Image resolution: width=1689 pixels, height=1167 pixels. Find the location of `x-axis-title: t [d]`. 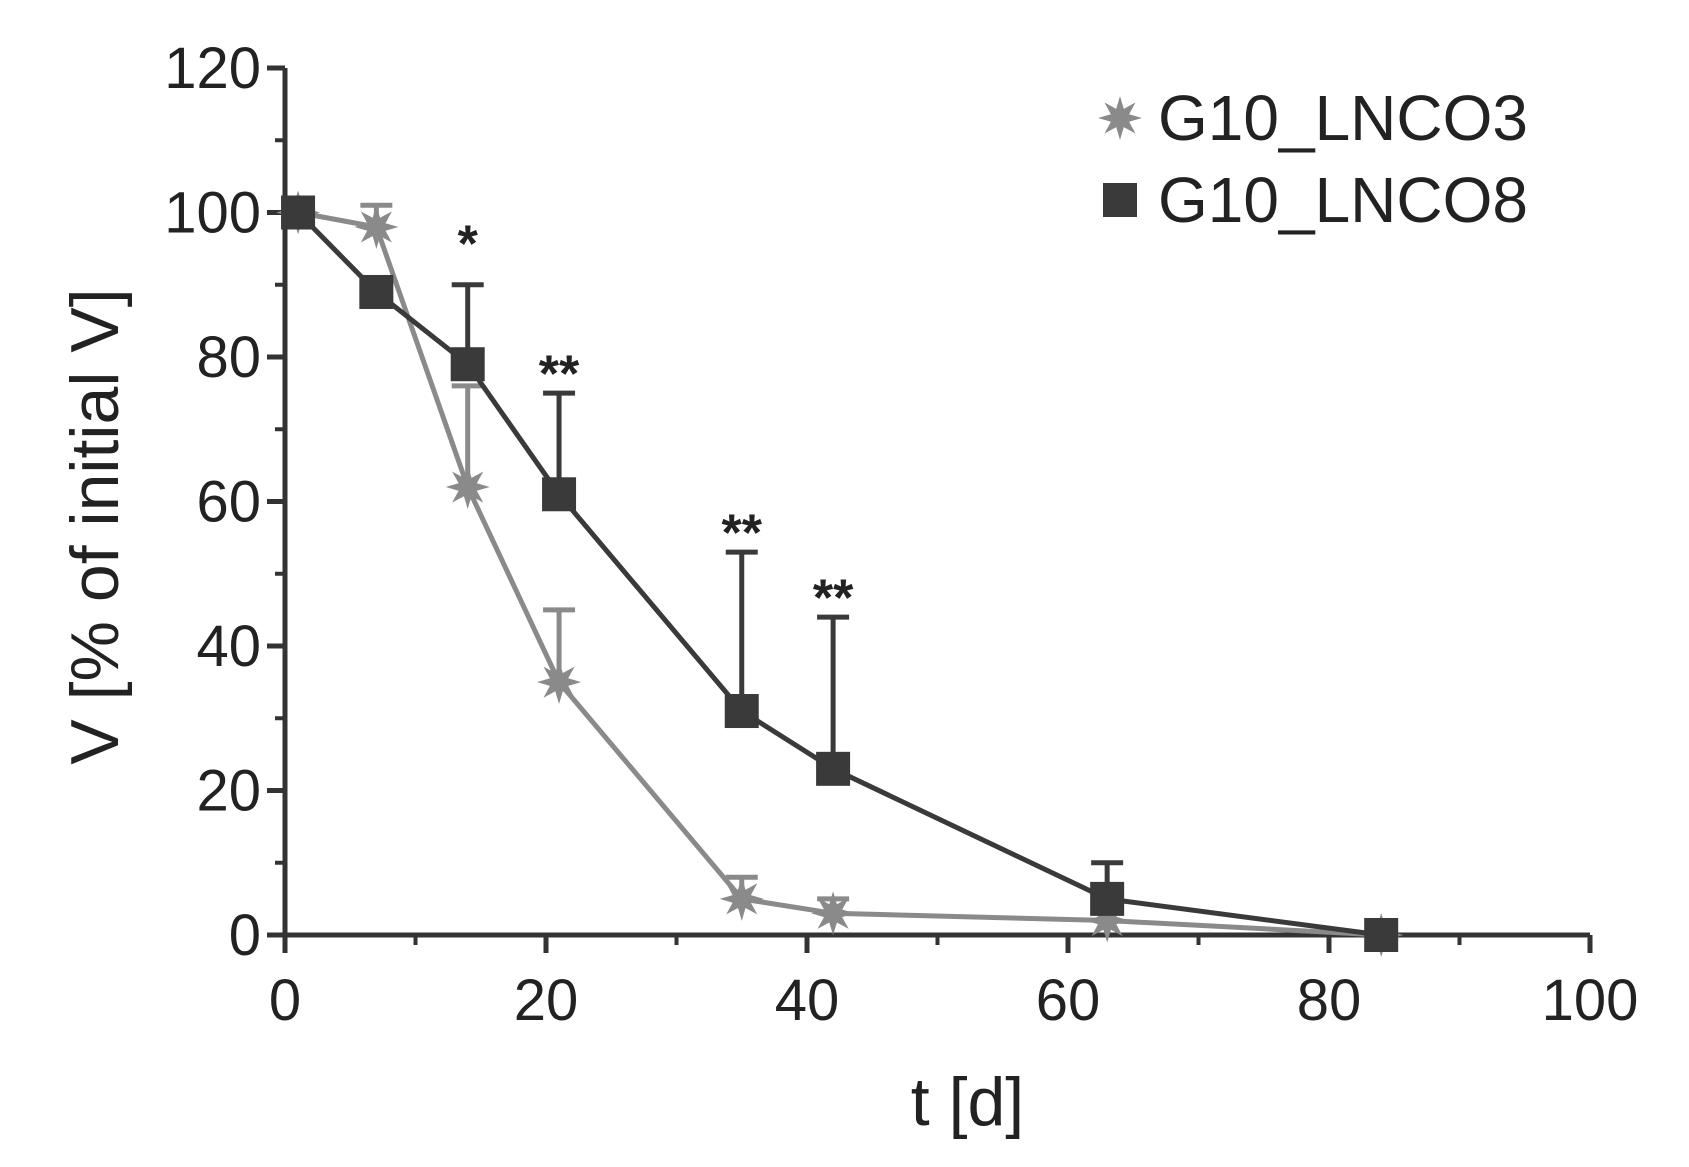

x-axis-title: t [d] is located at coordinates (967, 1102).